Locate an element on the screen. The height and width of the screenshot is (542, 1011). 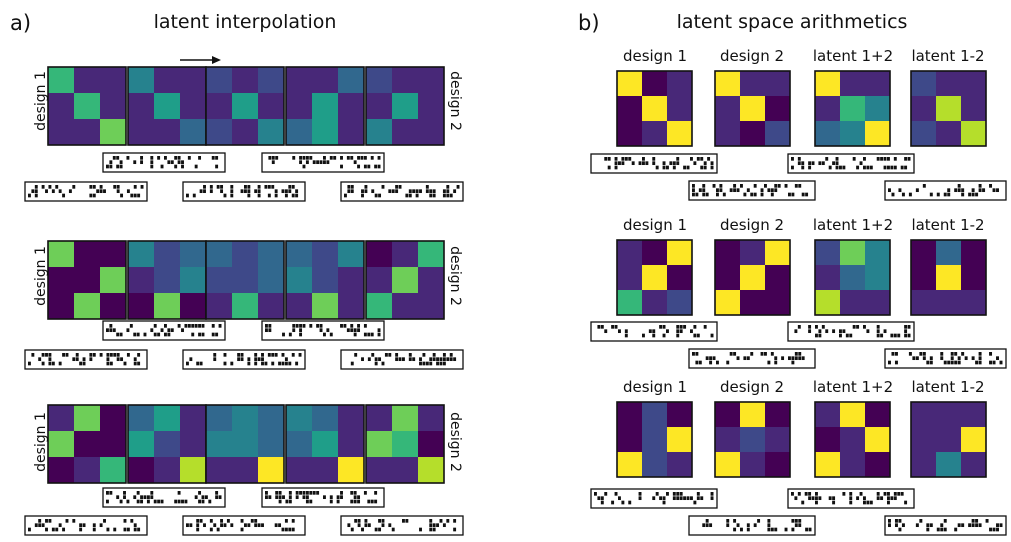
arith-heatmap-g3-c1 is located at coordinates (654, 439).